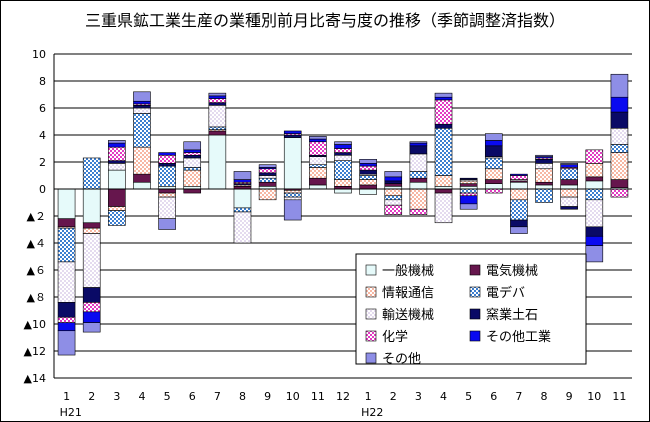 This screenshot has height=422, width=650. I want to click on x-tick-label: 4, so click(141, 396).